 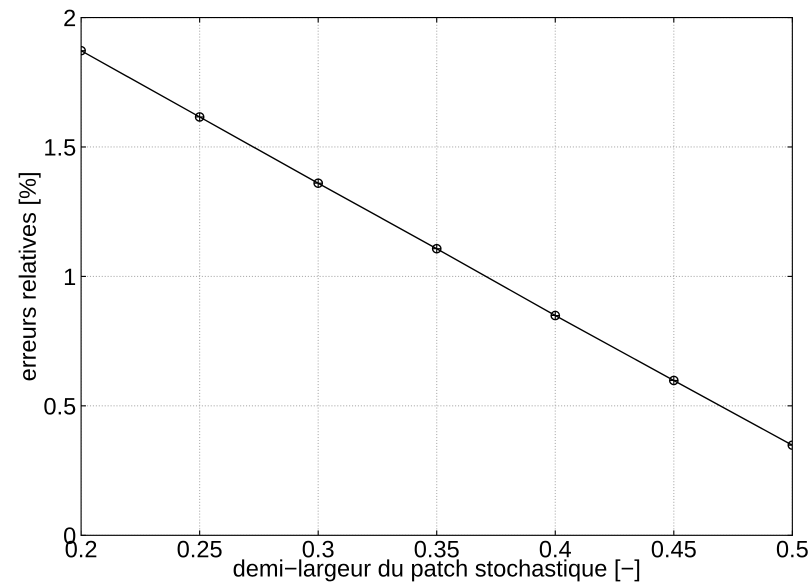 What do you see at coordinates (436, 549) in the screenshot?
I see `x-tick-label: 0.35` at bounding box center [436, 549].